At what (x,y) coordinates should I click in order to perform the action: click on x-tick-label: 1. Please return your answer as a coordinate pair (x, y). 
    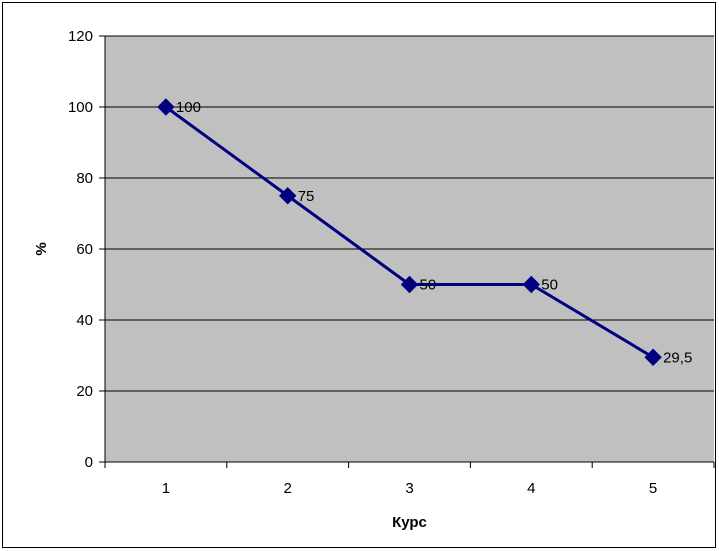
    Looking at the image, I should click on (166, 488).